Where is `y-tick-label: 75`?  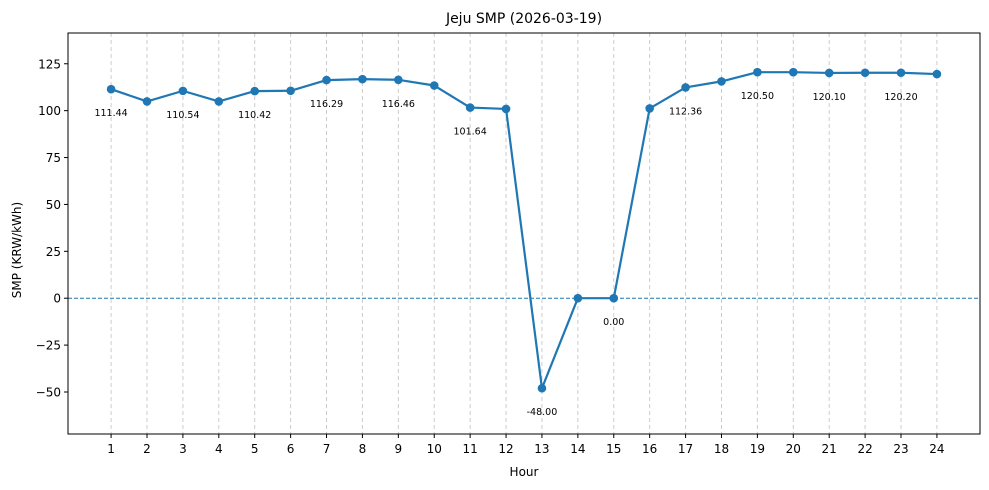
y-tick-label: 75 is located at coordinates (53, 158).